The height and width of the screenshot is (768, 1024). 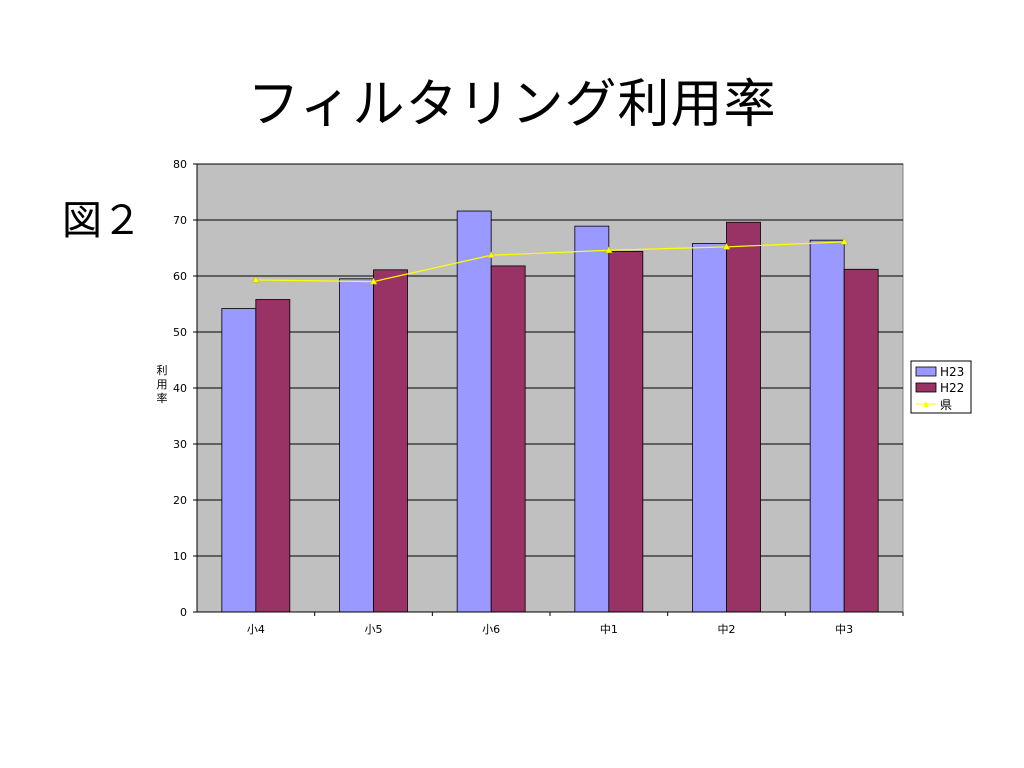 I want to click on y-tick-labels: 0 10 20 30 40 50 60 70 80, so click(x=185, y=388).